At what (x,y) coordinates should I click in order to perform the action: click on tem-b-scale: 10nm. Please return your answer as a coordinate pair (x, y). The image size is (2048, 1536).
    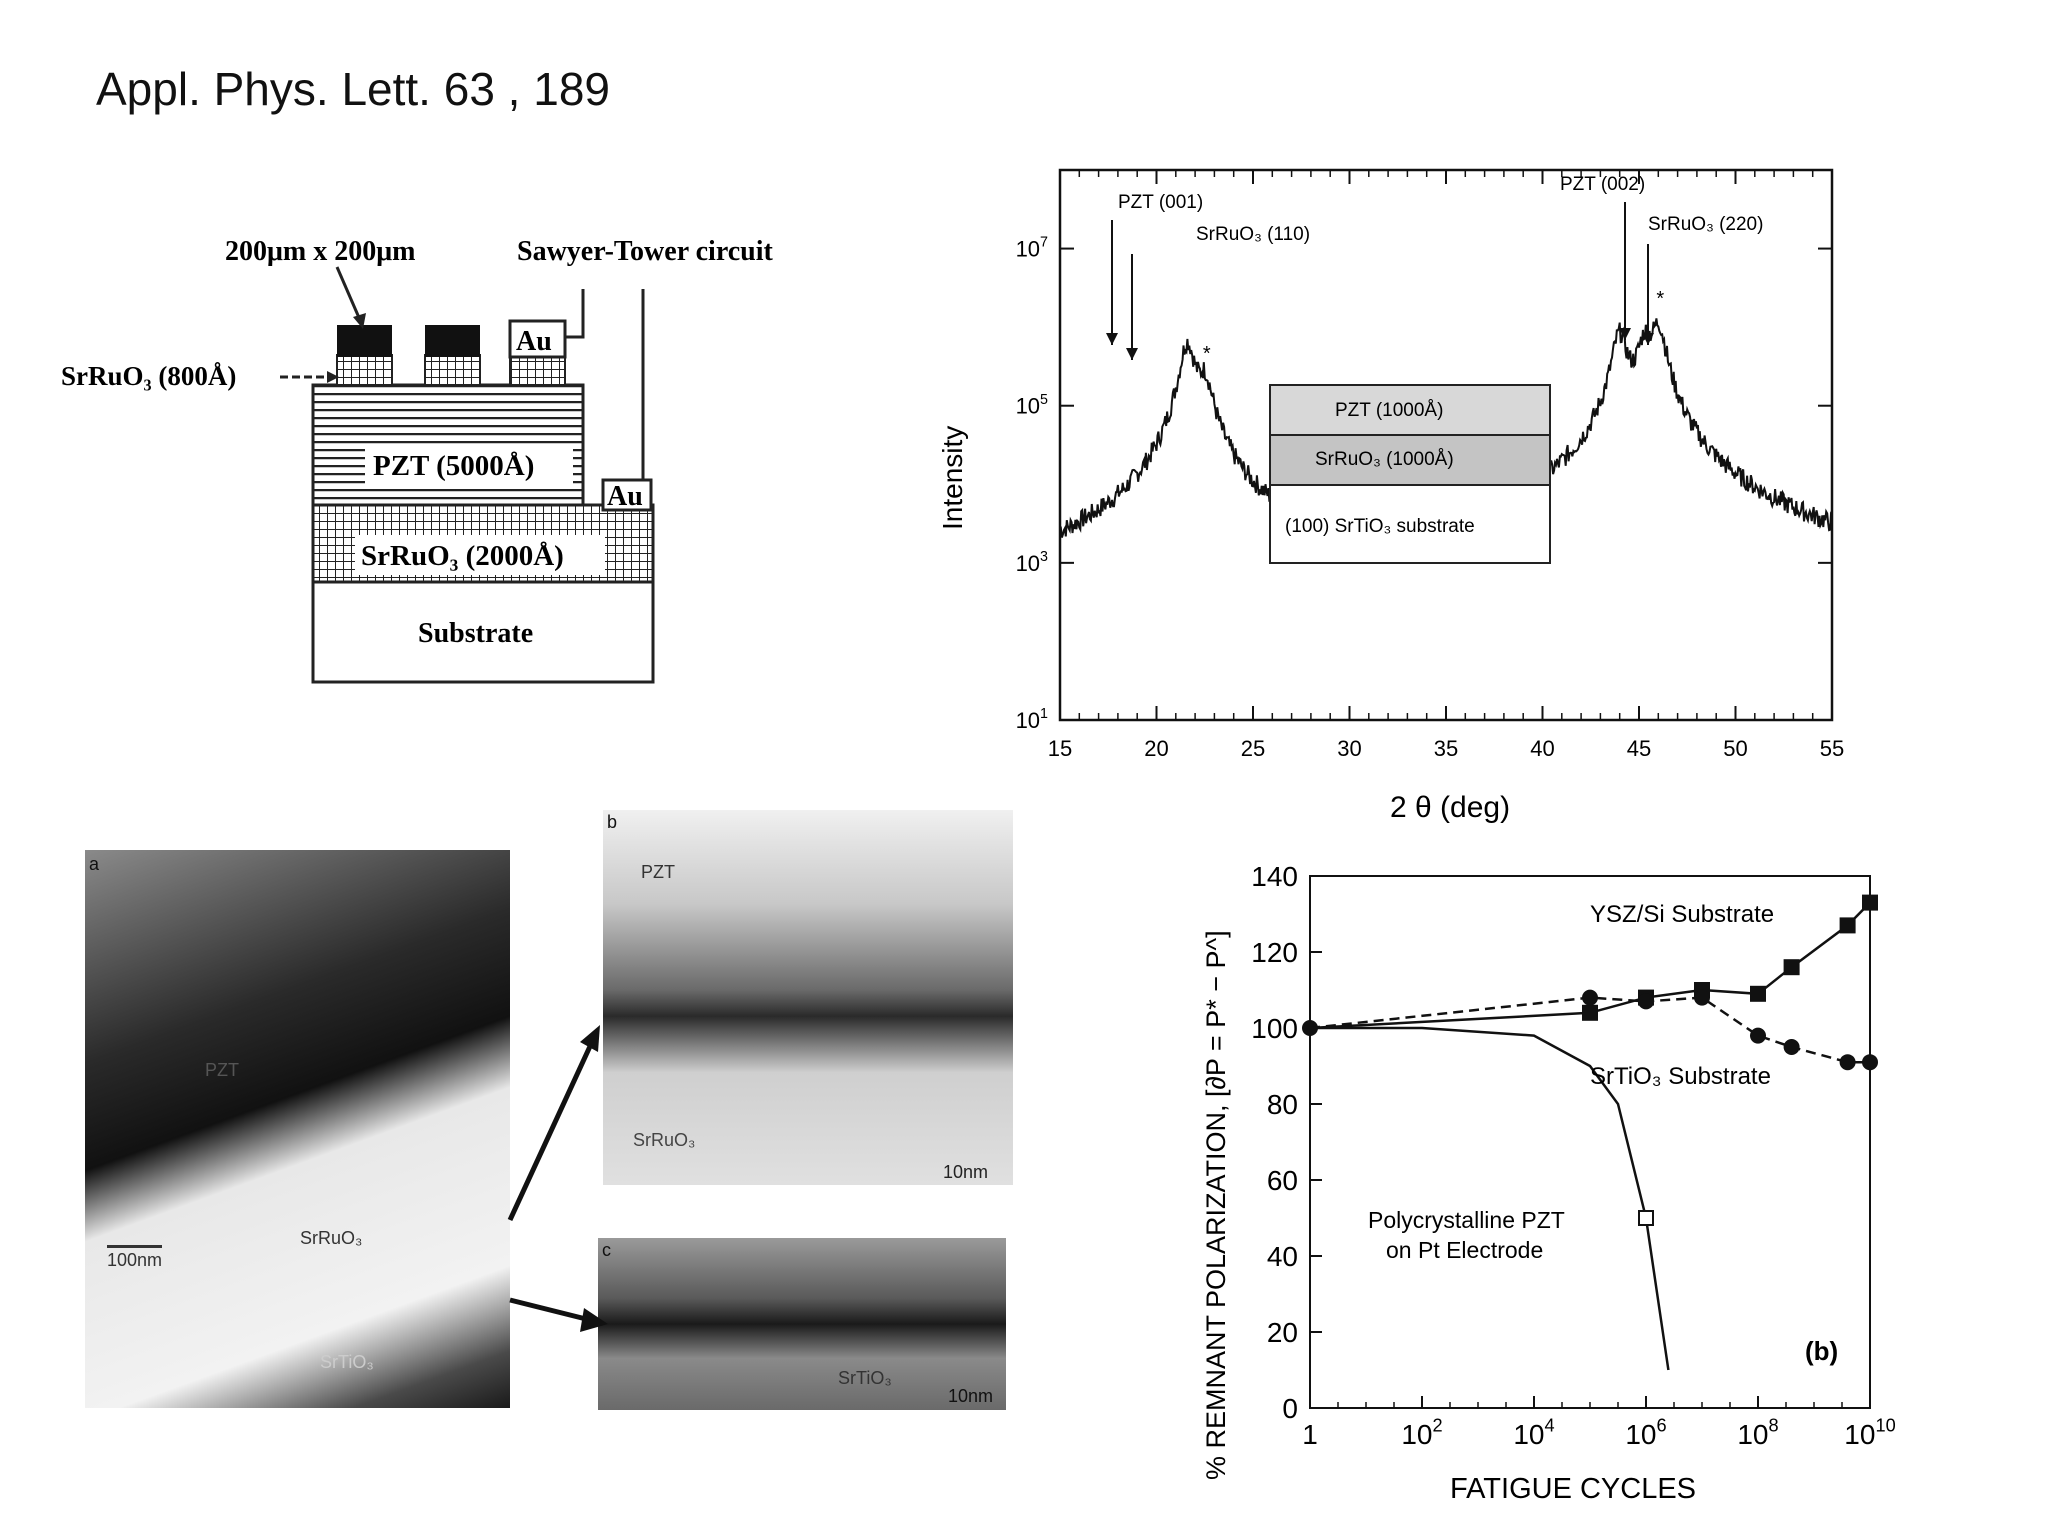
    Looking at the image, I should click on (966, 1172).